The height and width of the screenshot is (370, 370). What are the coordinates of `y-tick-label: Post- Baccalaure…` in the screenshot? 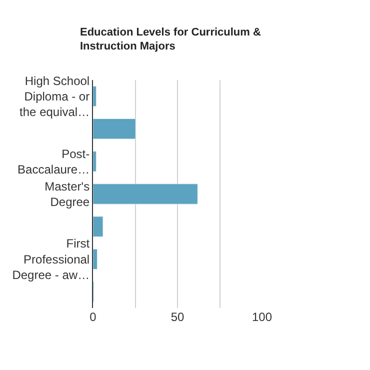 It's located at (54, 161).